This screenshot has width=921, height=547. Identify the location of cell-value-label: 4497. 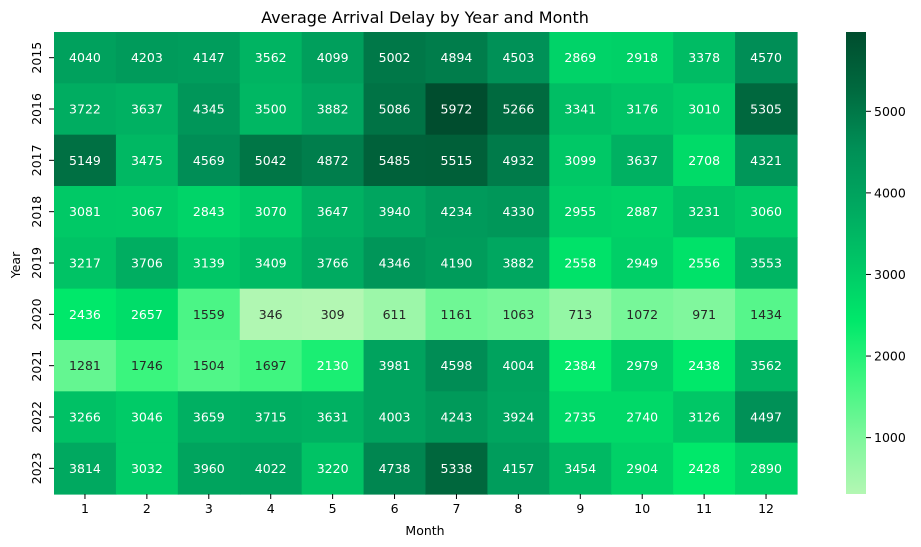
(766, 417).